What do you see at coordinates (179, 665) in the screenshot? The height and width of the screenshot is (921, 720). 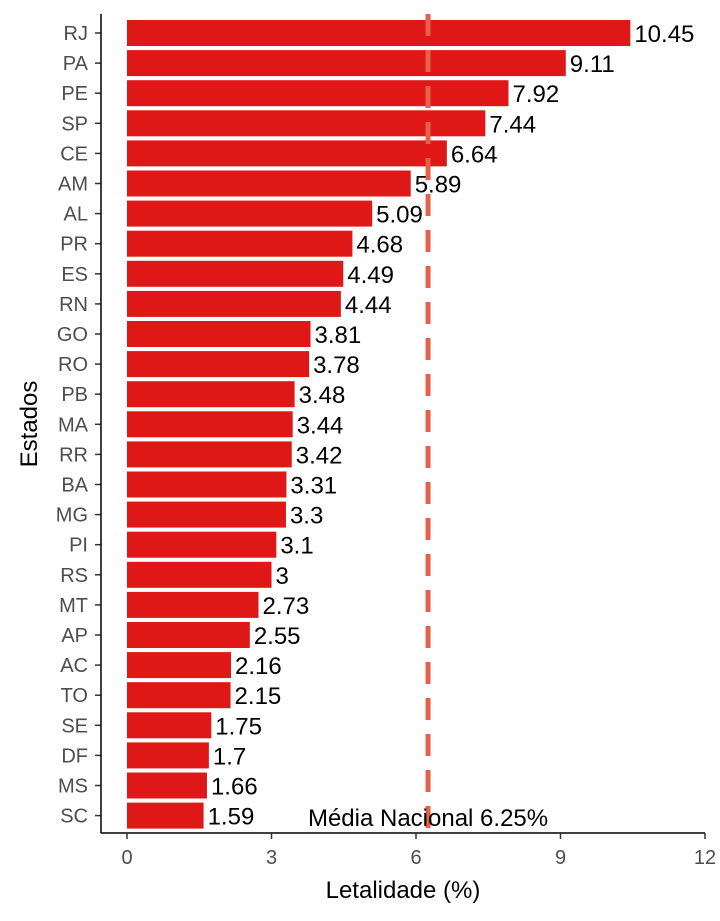 I see `bar-ac` at bounding box center [179, 665].